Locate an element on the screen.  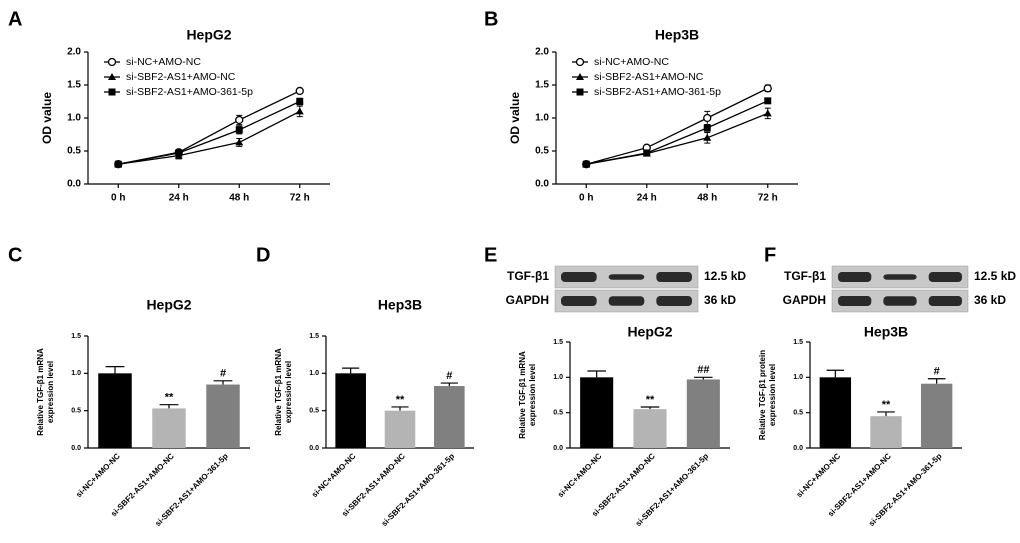
blot-size: 36 kD is located at coordinates (720, 300).